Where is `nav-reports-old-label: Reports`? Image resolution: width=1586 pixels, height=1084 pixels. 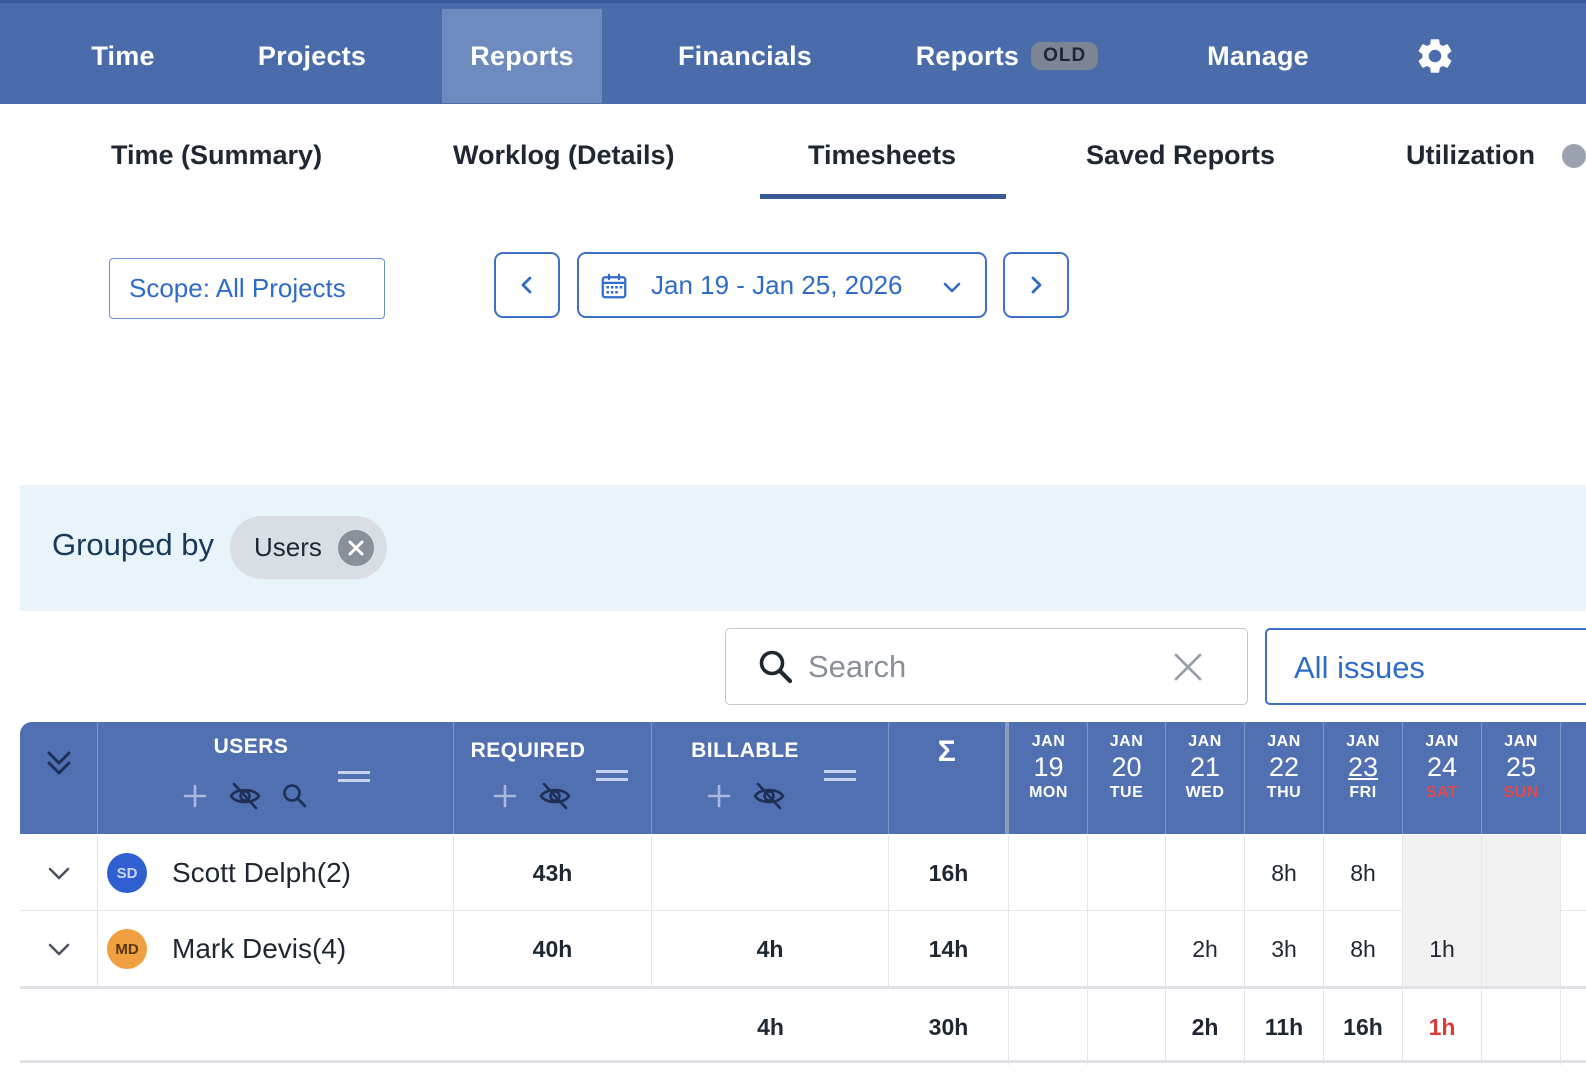
nav-reports-old-label: Reports is located at coordinates (967, 55).